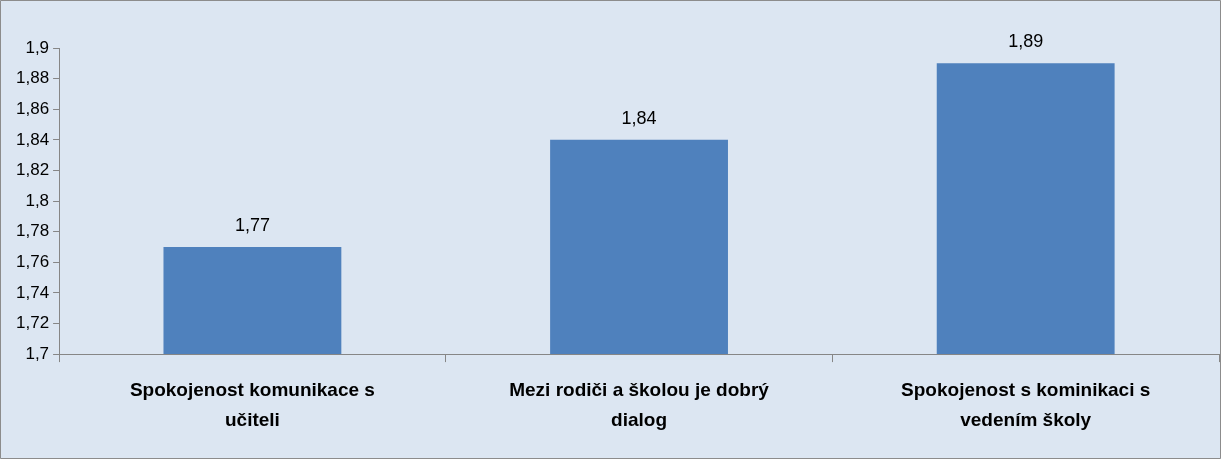 This screenshot has width=1221, height=459. I want to click on y-tick-label: 1,74, so click(32, 292).